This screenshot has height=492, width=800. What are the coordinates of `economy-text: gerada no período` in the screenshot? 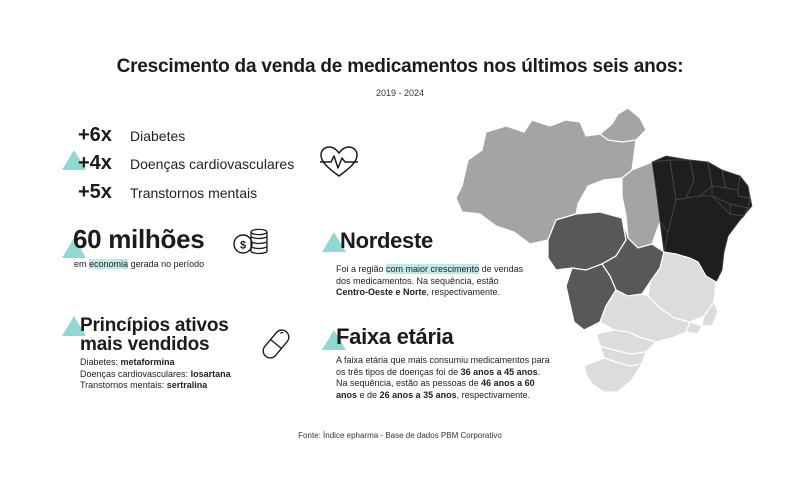 It's located at (167, 264).